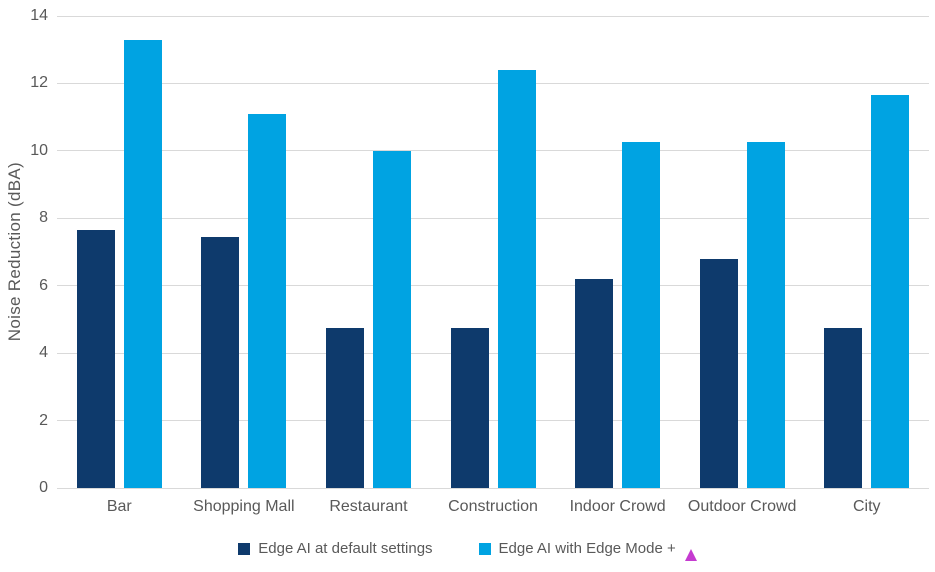 This screenshot has height=572, width=935. What do you see at coordinates (39, 15) in the screenshot?
I see `y-tick-label-14: 14` at bounding box center [39, 15].